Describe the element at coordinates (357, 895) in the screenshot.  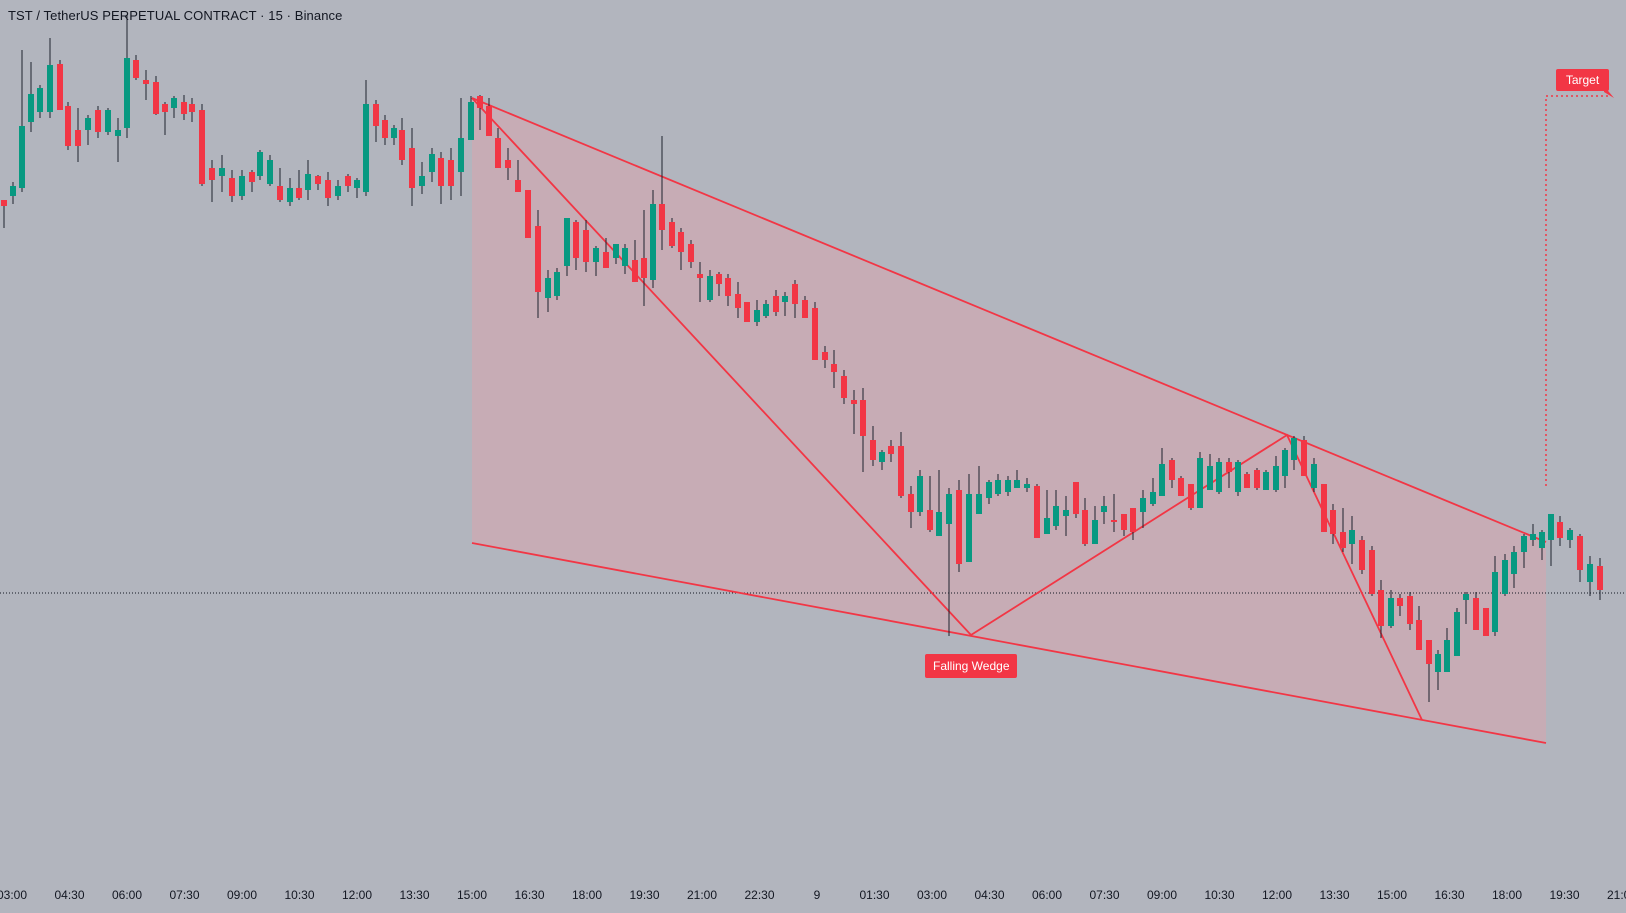
I see `time-axis-tick: 12:00` at that location.